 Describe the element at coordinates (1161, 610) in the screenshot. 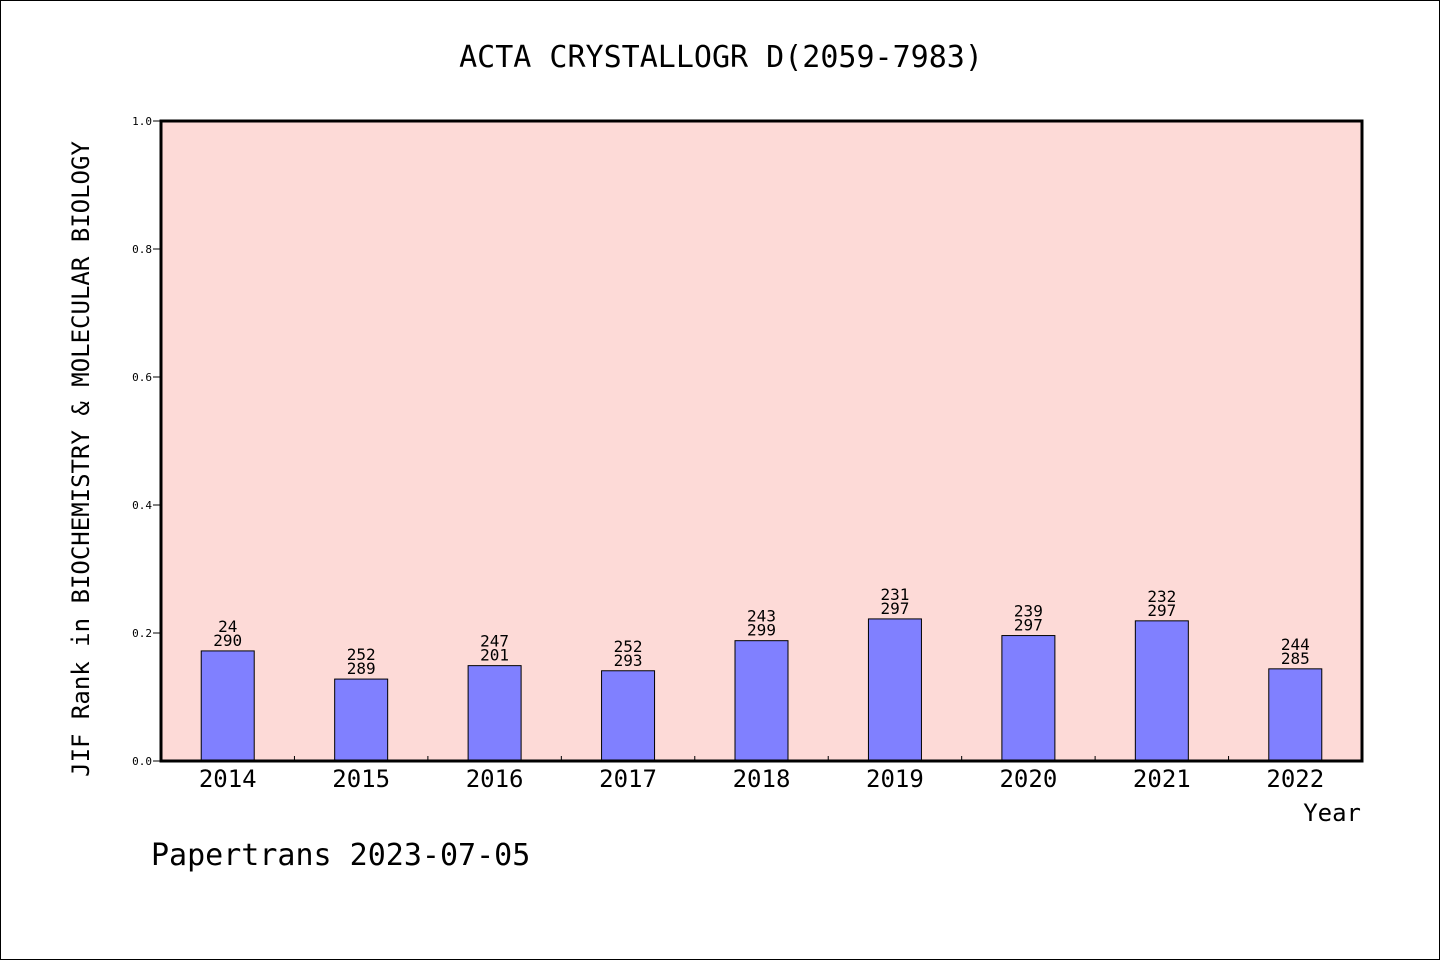

I see `bar-label-bottom-2021: 297` at that location.